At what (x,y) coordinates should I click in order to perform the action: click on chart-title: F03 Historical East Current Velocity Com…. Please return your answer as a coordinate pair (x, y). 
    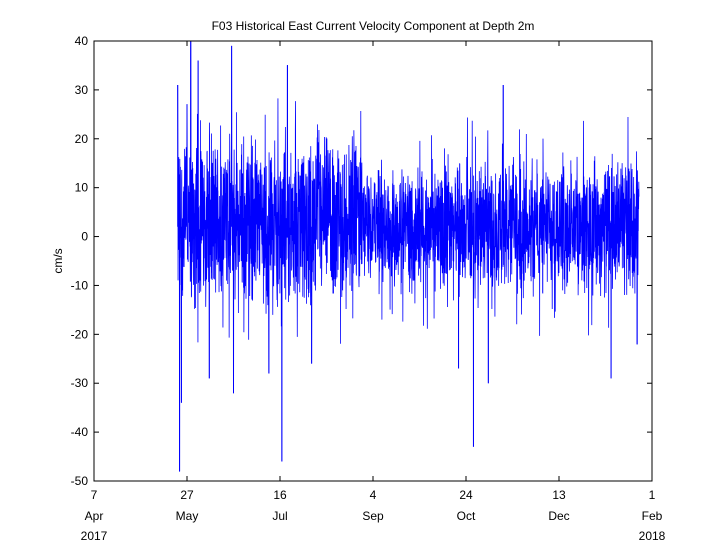
    Looking at the image, I should click on (373, 26).